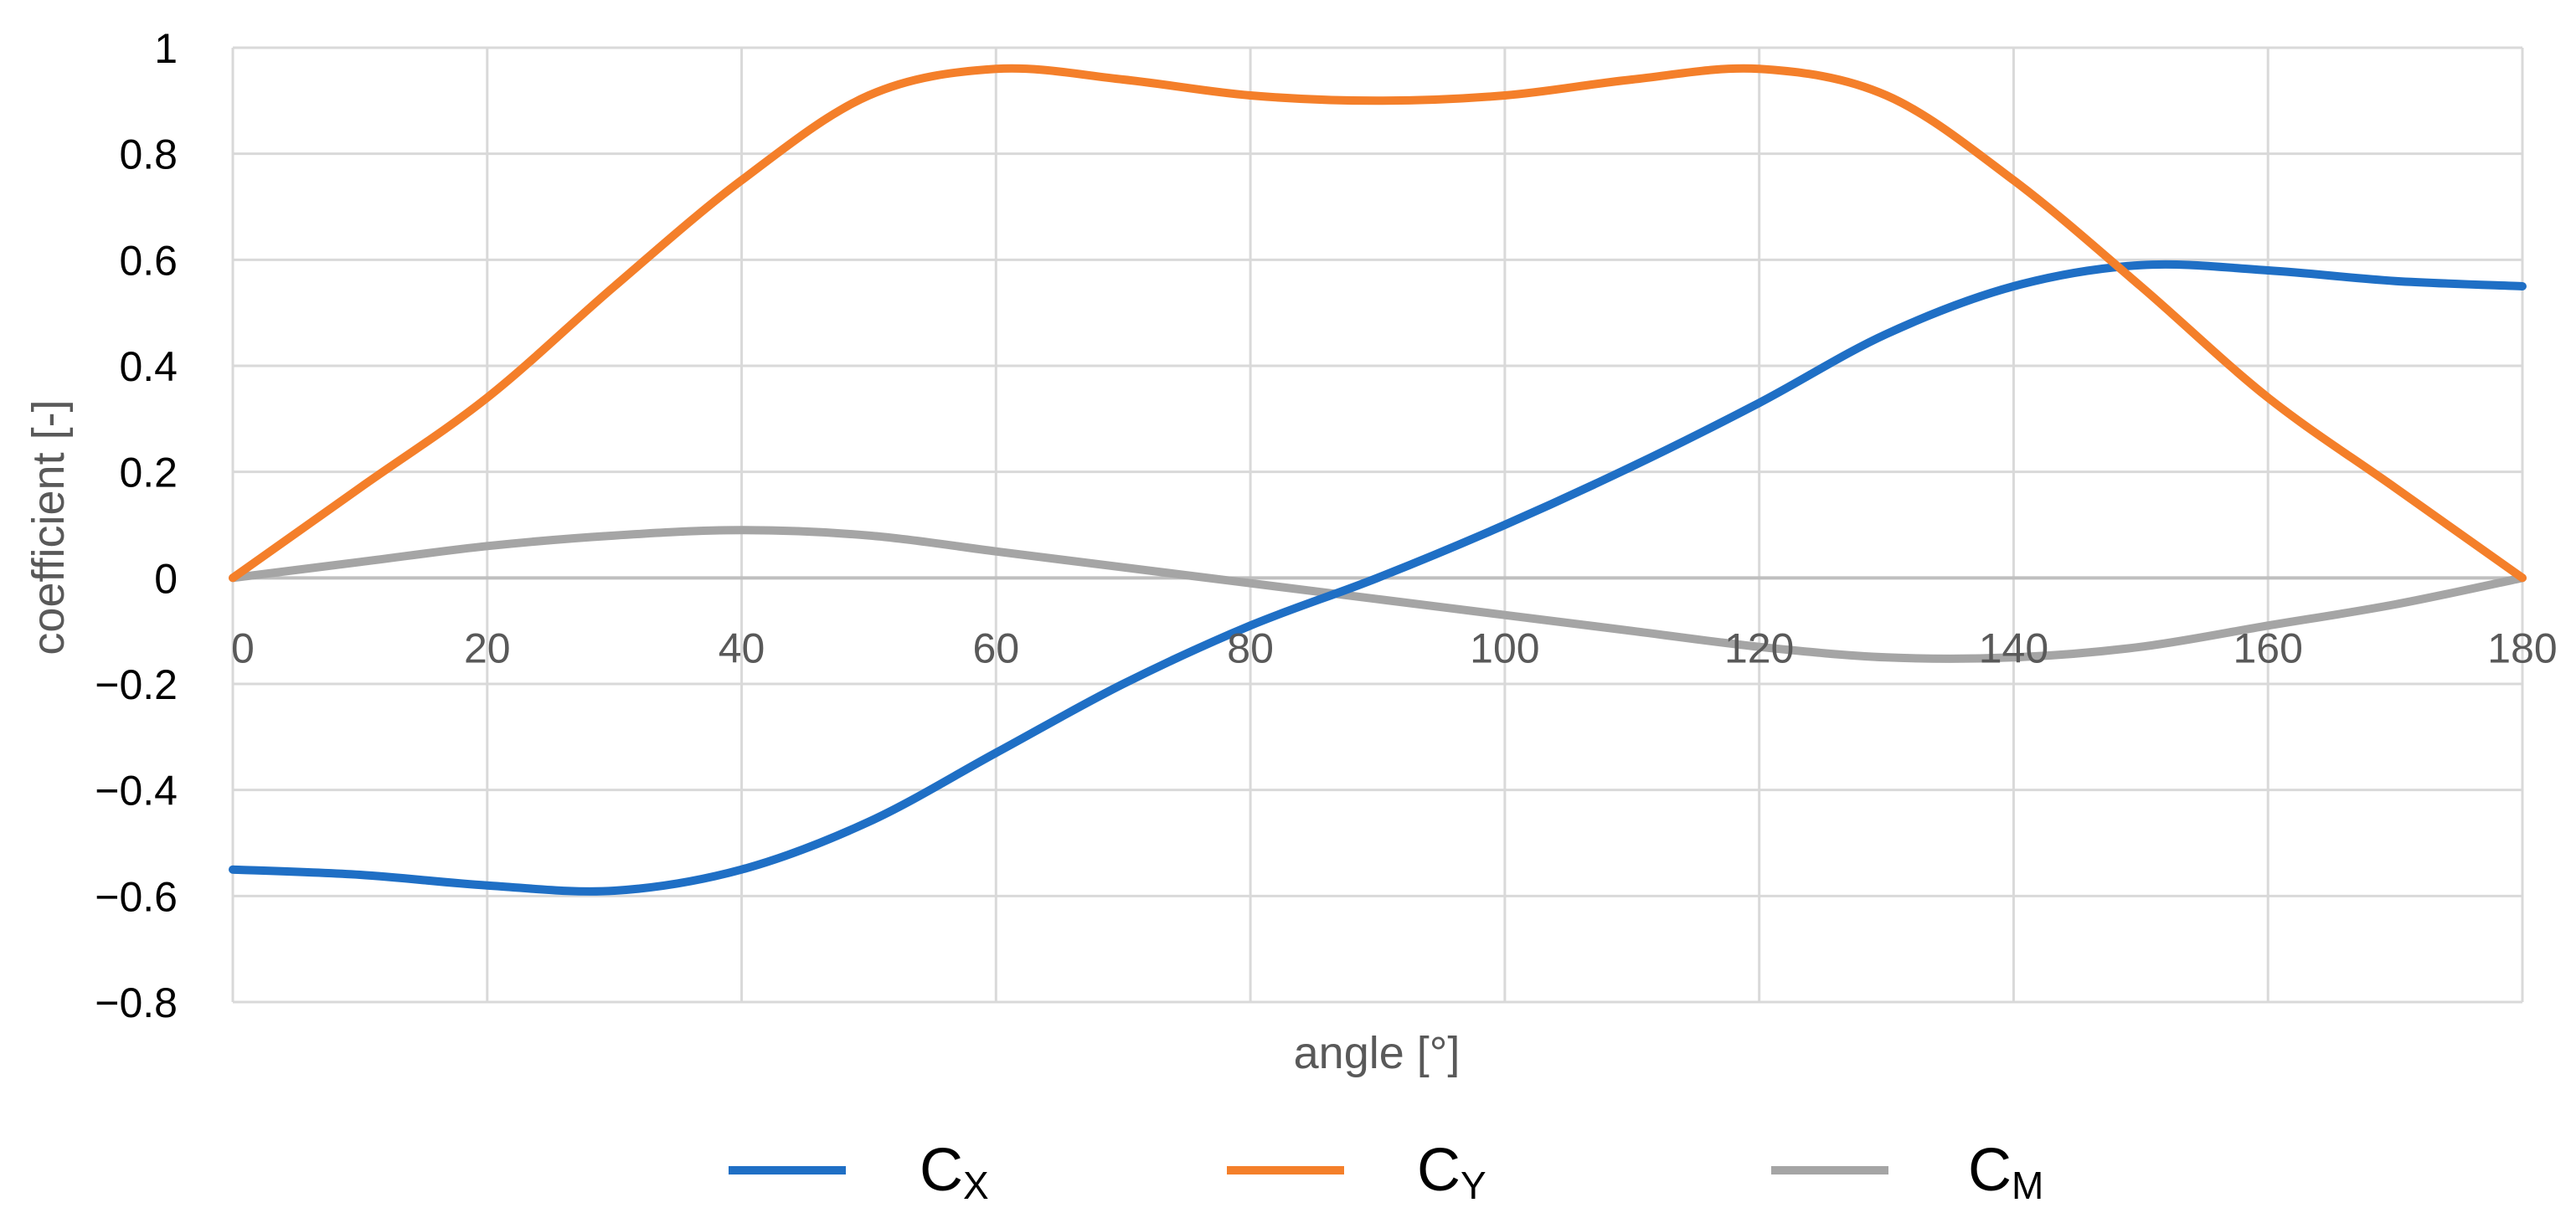 The width and height of the screenshot is (2576, 1213). I want to click on x-tick-label: 80, so click(1250, 648).